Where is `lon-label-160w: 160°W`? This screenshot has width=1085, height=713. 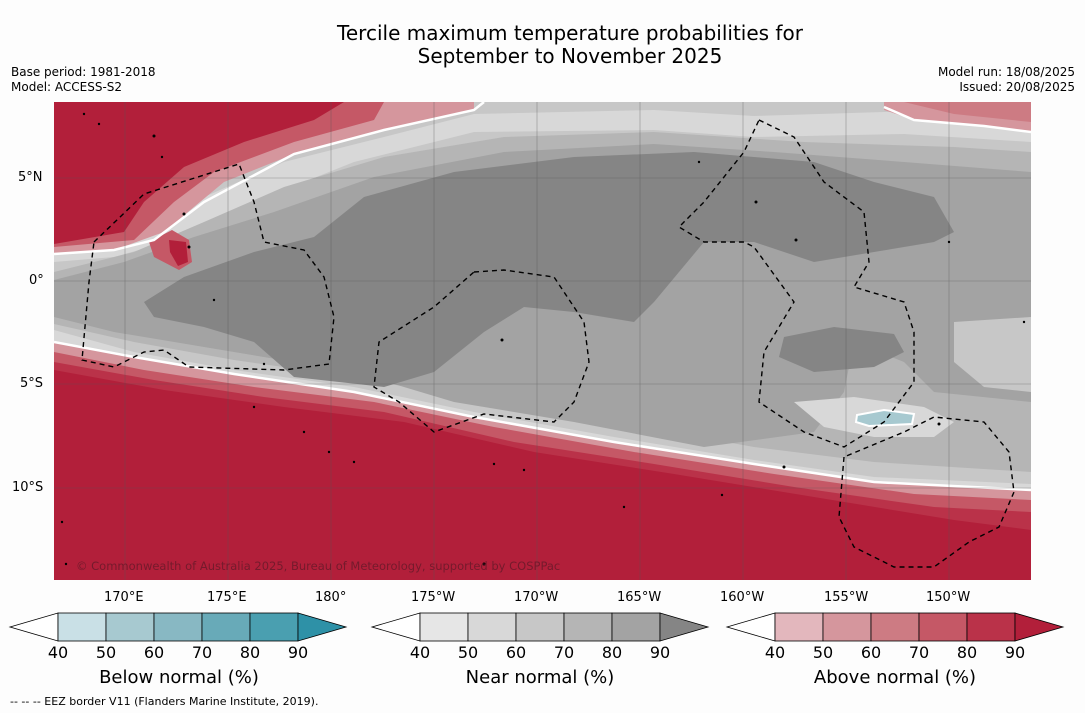
lon-label-160w: 160°W is located at coordinates (742, 597).